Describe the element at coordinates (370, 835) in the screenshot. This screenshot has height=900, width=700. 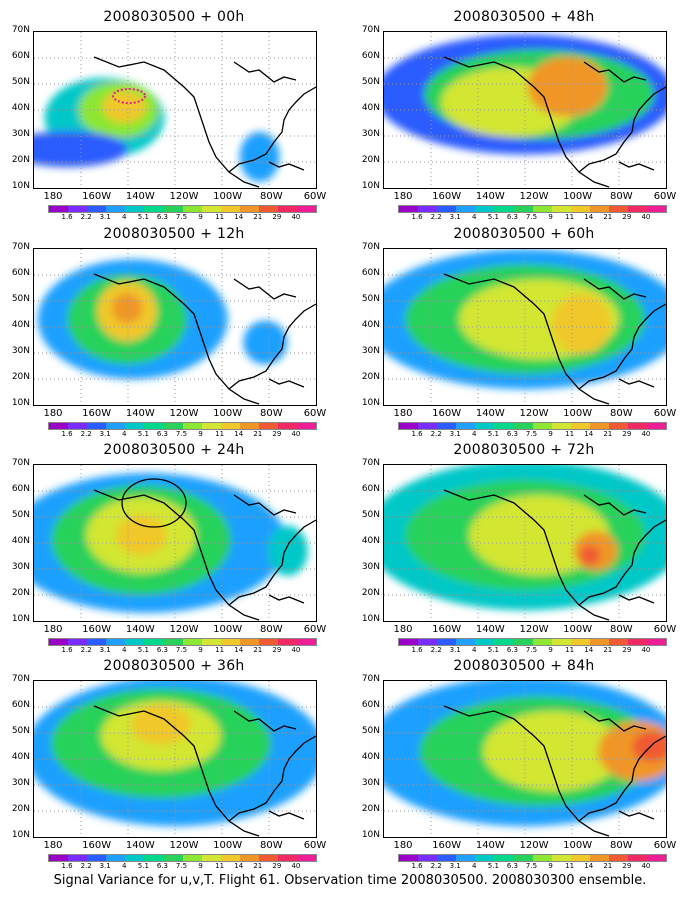
I see `latitude-label: 10N` at that location.